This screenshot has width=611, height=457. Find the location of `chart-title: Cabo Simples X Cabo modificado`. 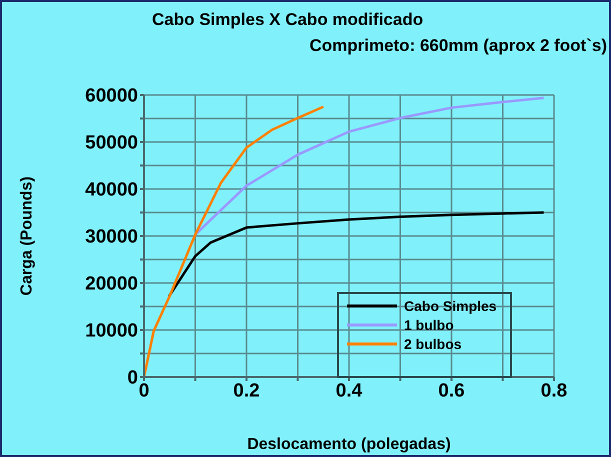

chart-title: Cabo Simples X Cabo modificado is located at coordinates (288, 20).